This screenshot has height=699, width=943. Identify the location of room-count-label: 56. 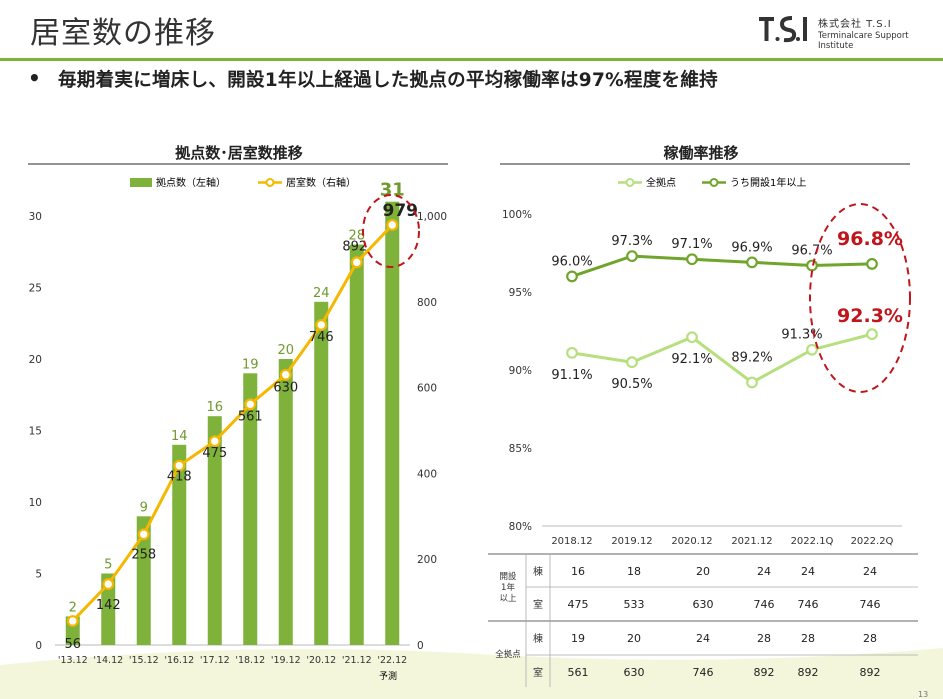
(72, 644).